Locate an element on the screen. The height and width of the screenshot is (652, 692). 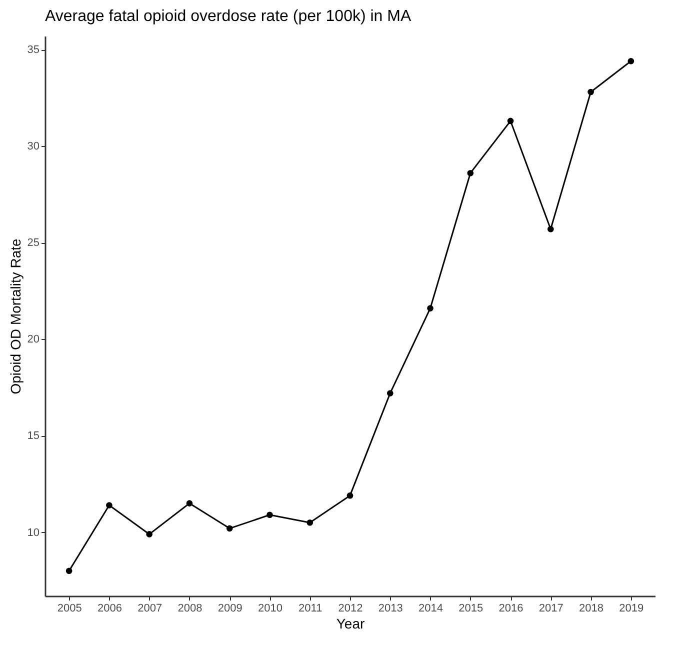
y-tick-label: 35 is located at coordinates (33, 50).